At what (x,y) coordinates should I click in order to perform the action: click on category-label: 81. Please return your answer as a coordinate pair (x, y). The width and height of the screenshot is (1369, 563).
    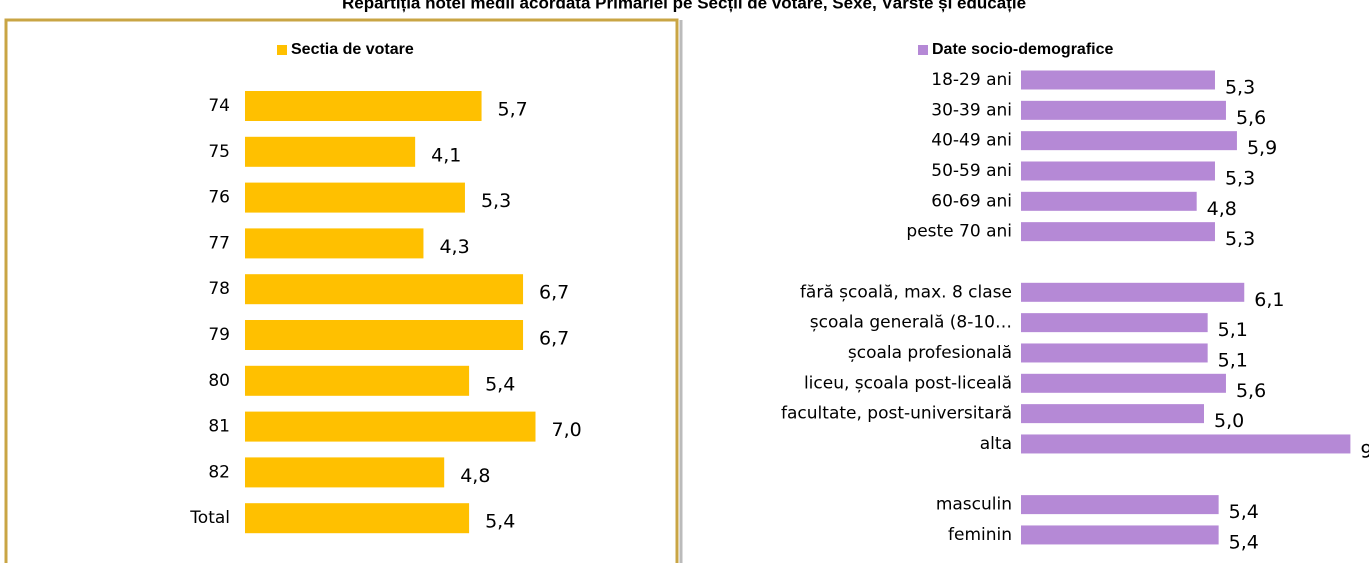
    Looking at the image, I should click on (219, 427).